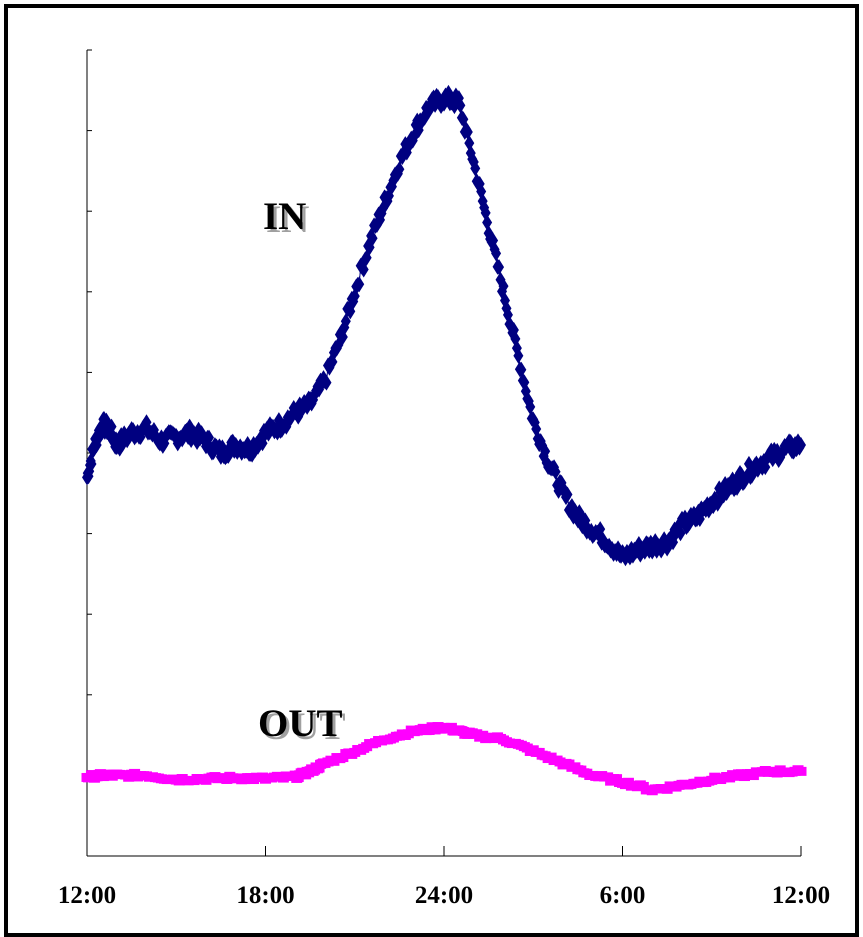 Image resolution: width=863 pixels, height=937 pixels. I want to click on out-series-label: OUT, so click(300, 723).